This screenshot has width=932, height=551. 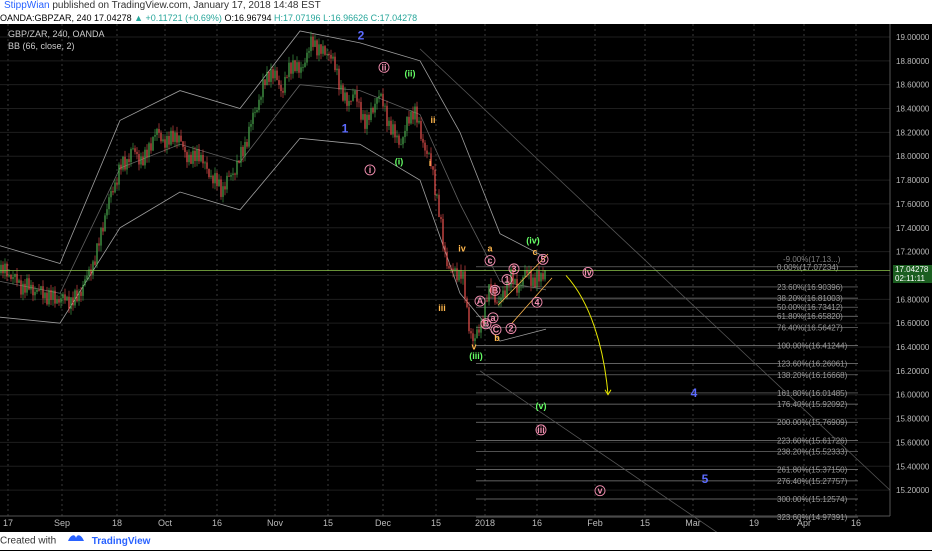 What do you see at coordinates (534, 252) in the screenshot?
I see `wave-label: c` at bounding box center [534, 252].